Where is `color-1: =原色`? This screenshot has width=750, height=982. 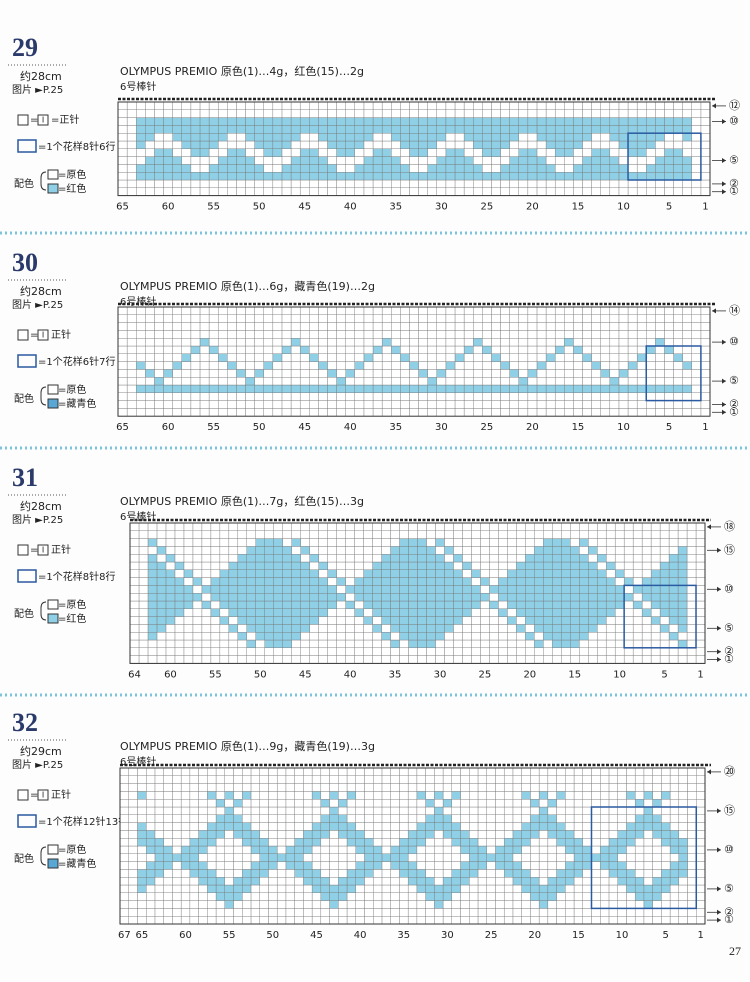
color-1: =原色 is located at coordinates (72, 849).